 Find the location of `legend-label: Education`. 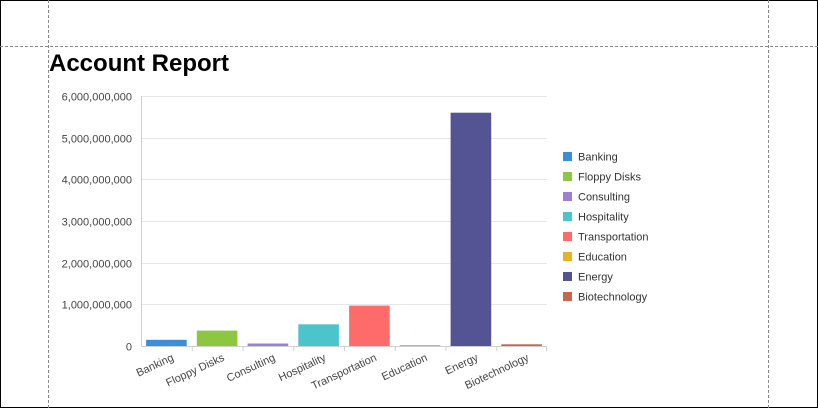

legend-label: Education is located at coordinates (602, 258).